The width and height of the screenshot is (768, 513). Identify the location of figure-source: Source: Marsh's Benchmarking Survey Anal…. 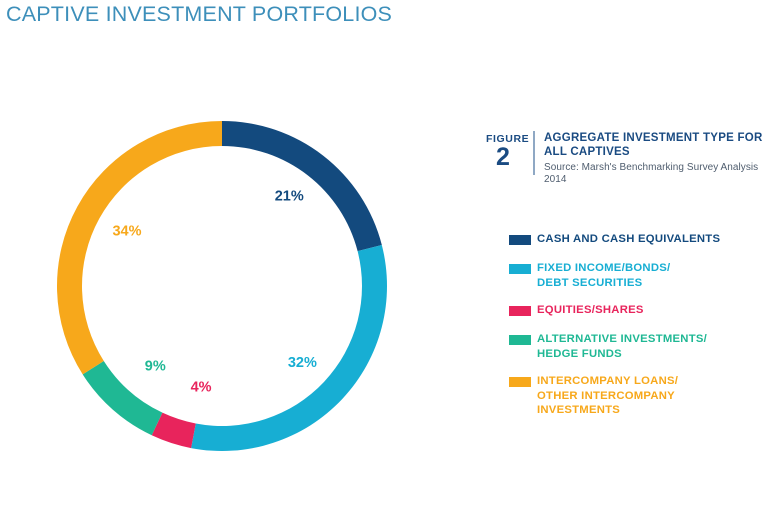
(651, 173).